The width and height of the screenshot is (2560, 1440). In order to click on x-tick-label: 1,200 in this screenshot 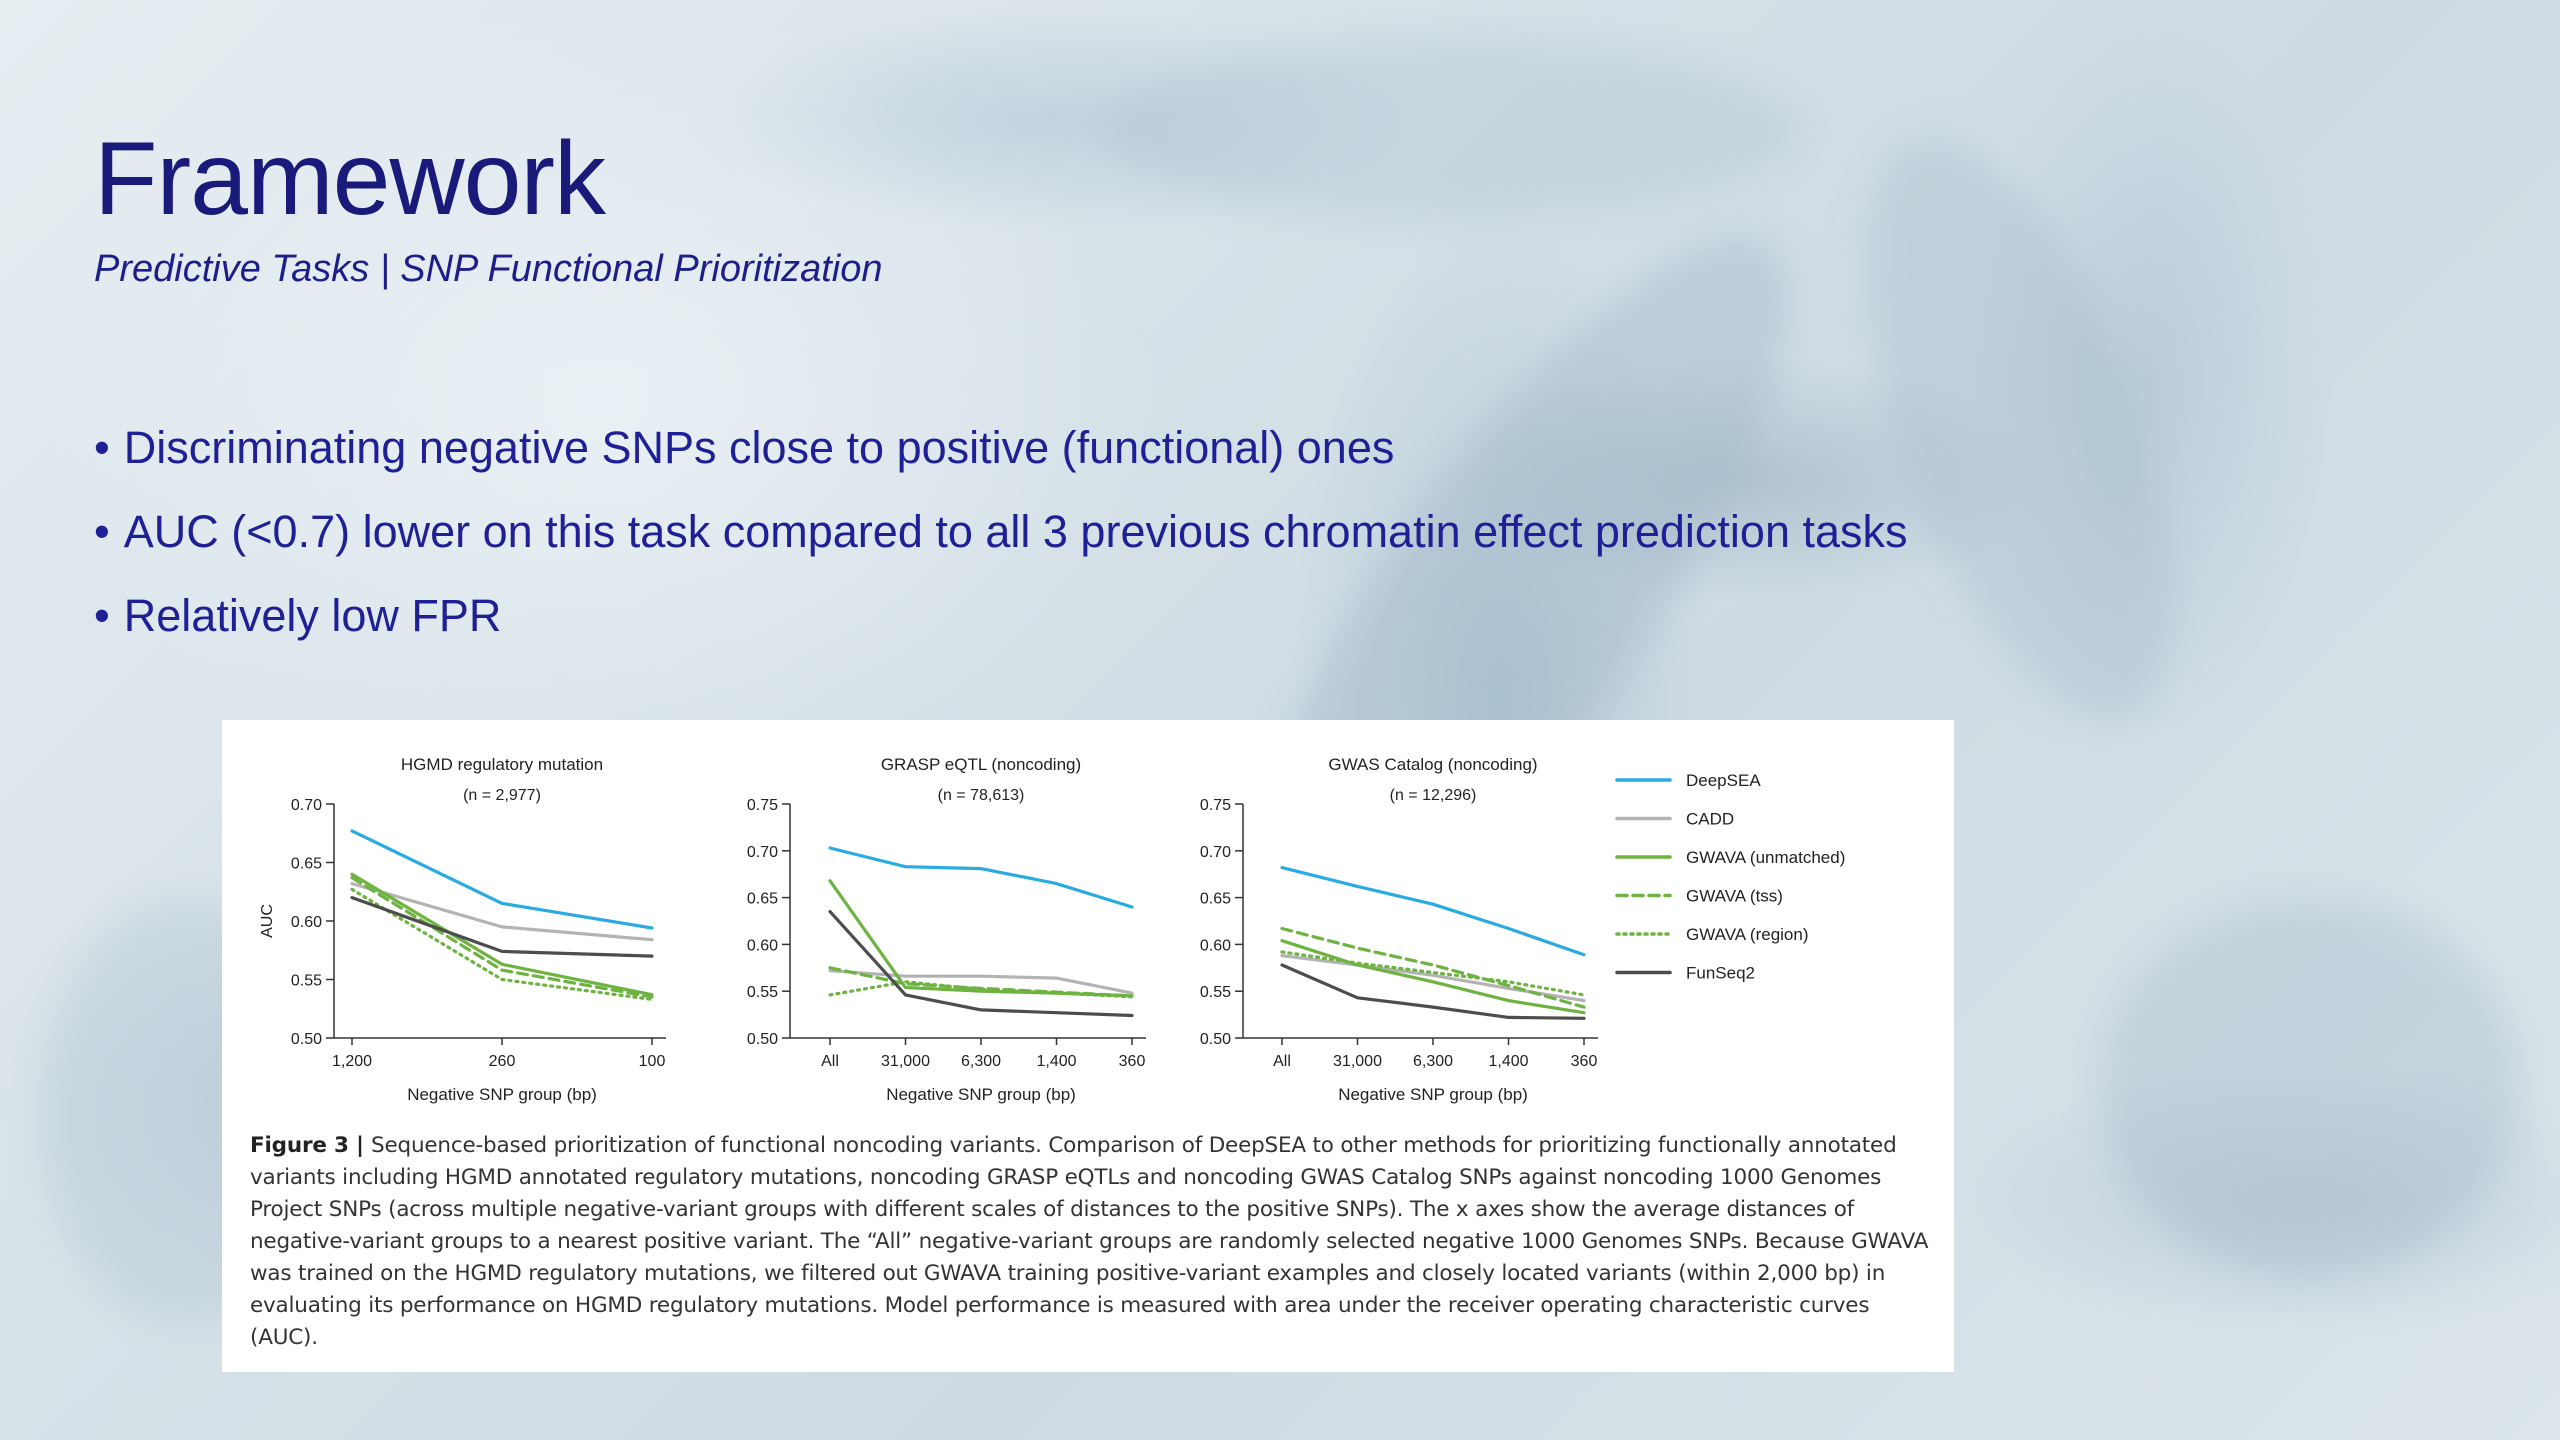, I will do `click(352, 1061)`.